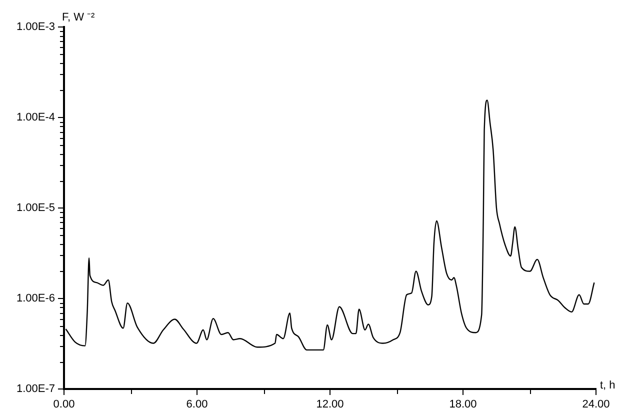 The width and height of the screenshot is (626, 420). What do you see at coordinates (79, 18) in the screenshot?
I see `y-axis-title: F, W ⁻²` at bounding box center [79, 18].